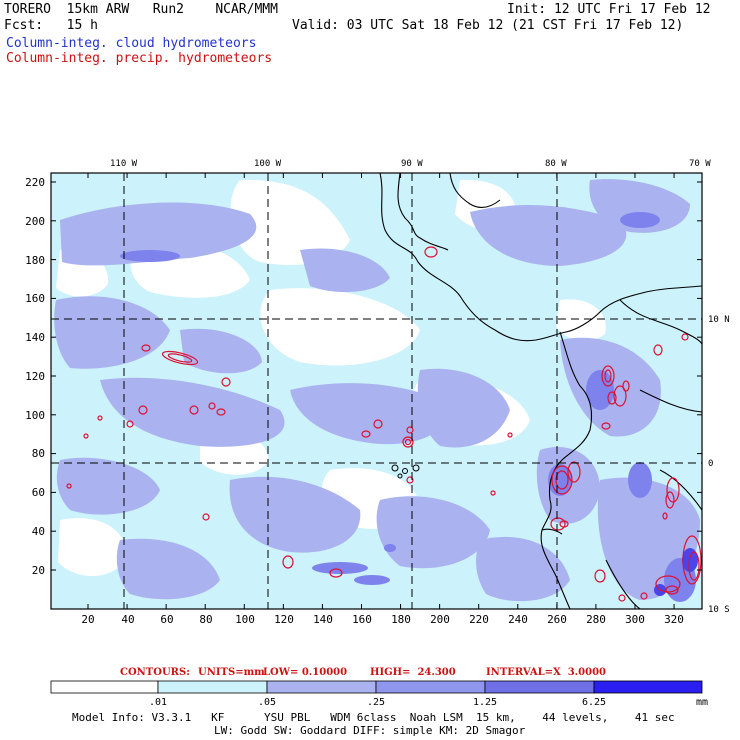  What do you see at coordinates (38, 531) in the screenshot?
I see `y-tick-label: 40` at bounding box center [38, 531].